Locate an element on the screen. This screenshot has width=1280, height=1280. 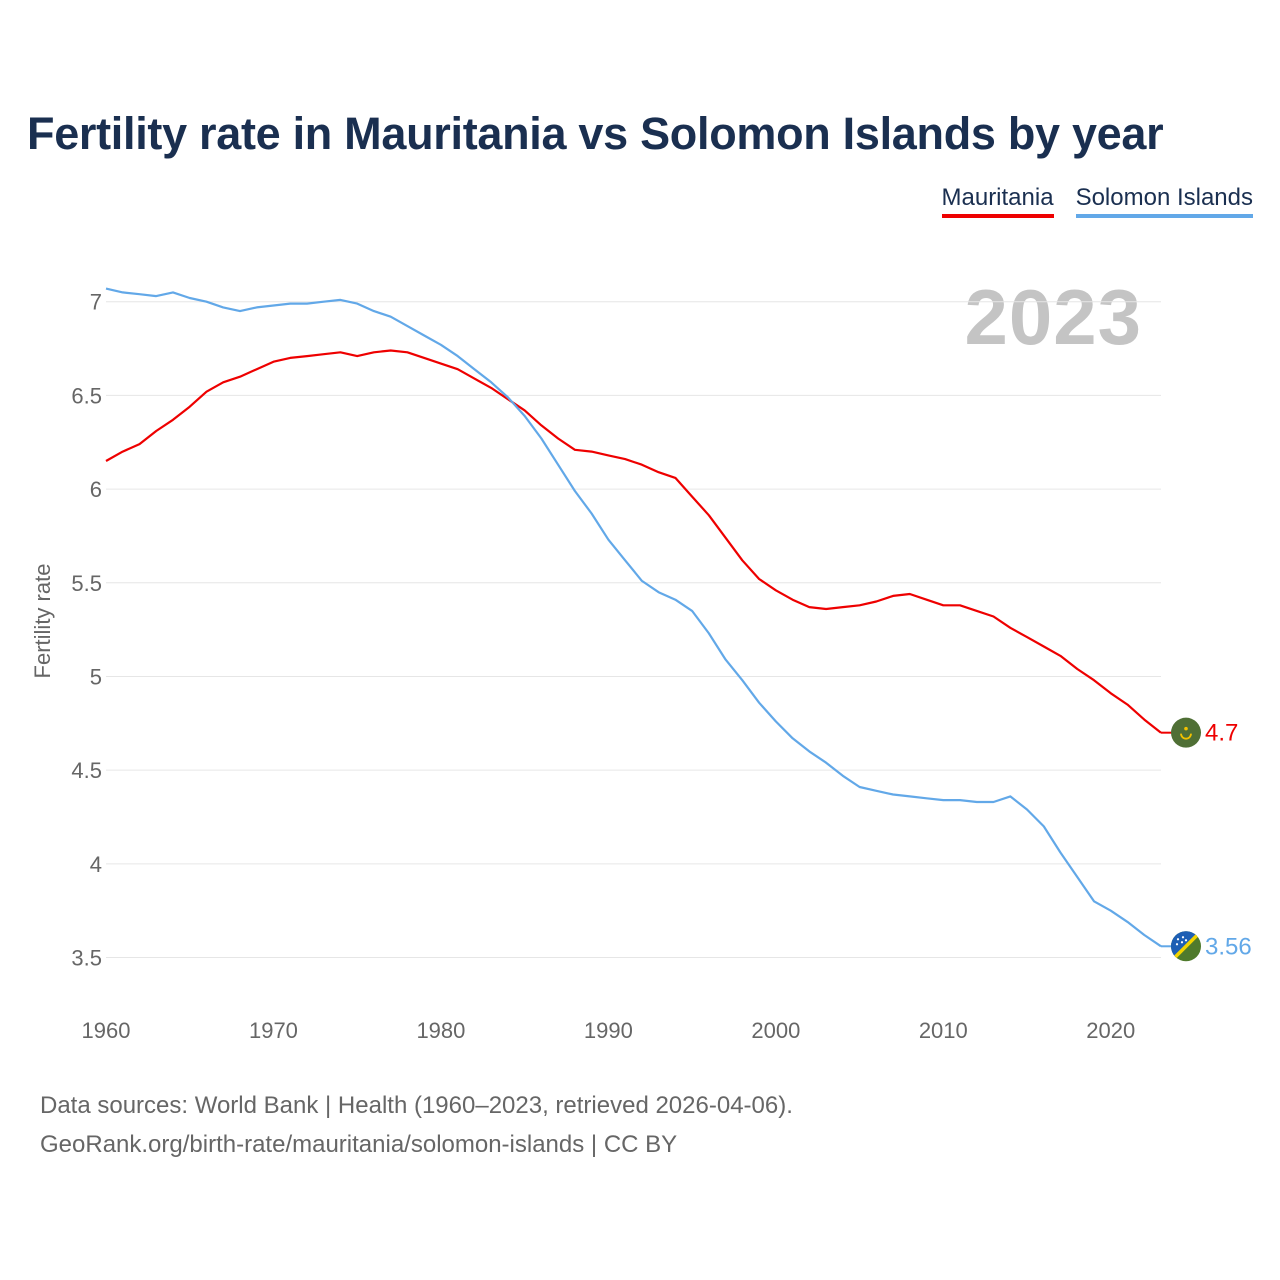
solomon-islands-flag-icon is located at coordinates (1186, 946).